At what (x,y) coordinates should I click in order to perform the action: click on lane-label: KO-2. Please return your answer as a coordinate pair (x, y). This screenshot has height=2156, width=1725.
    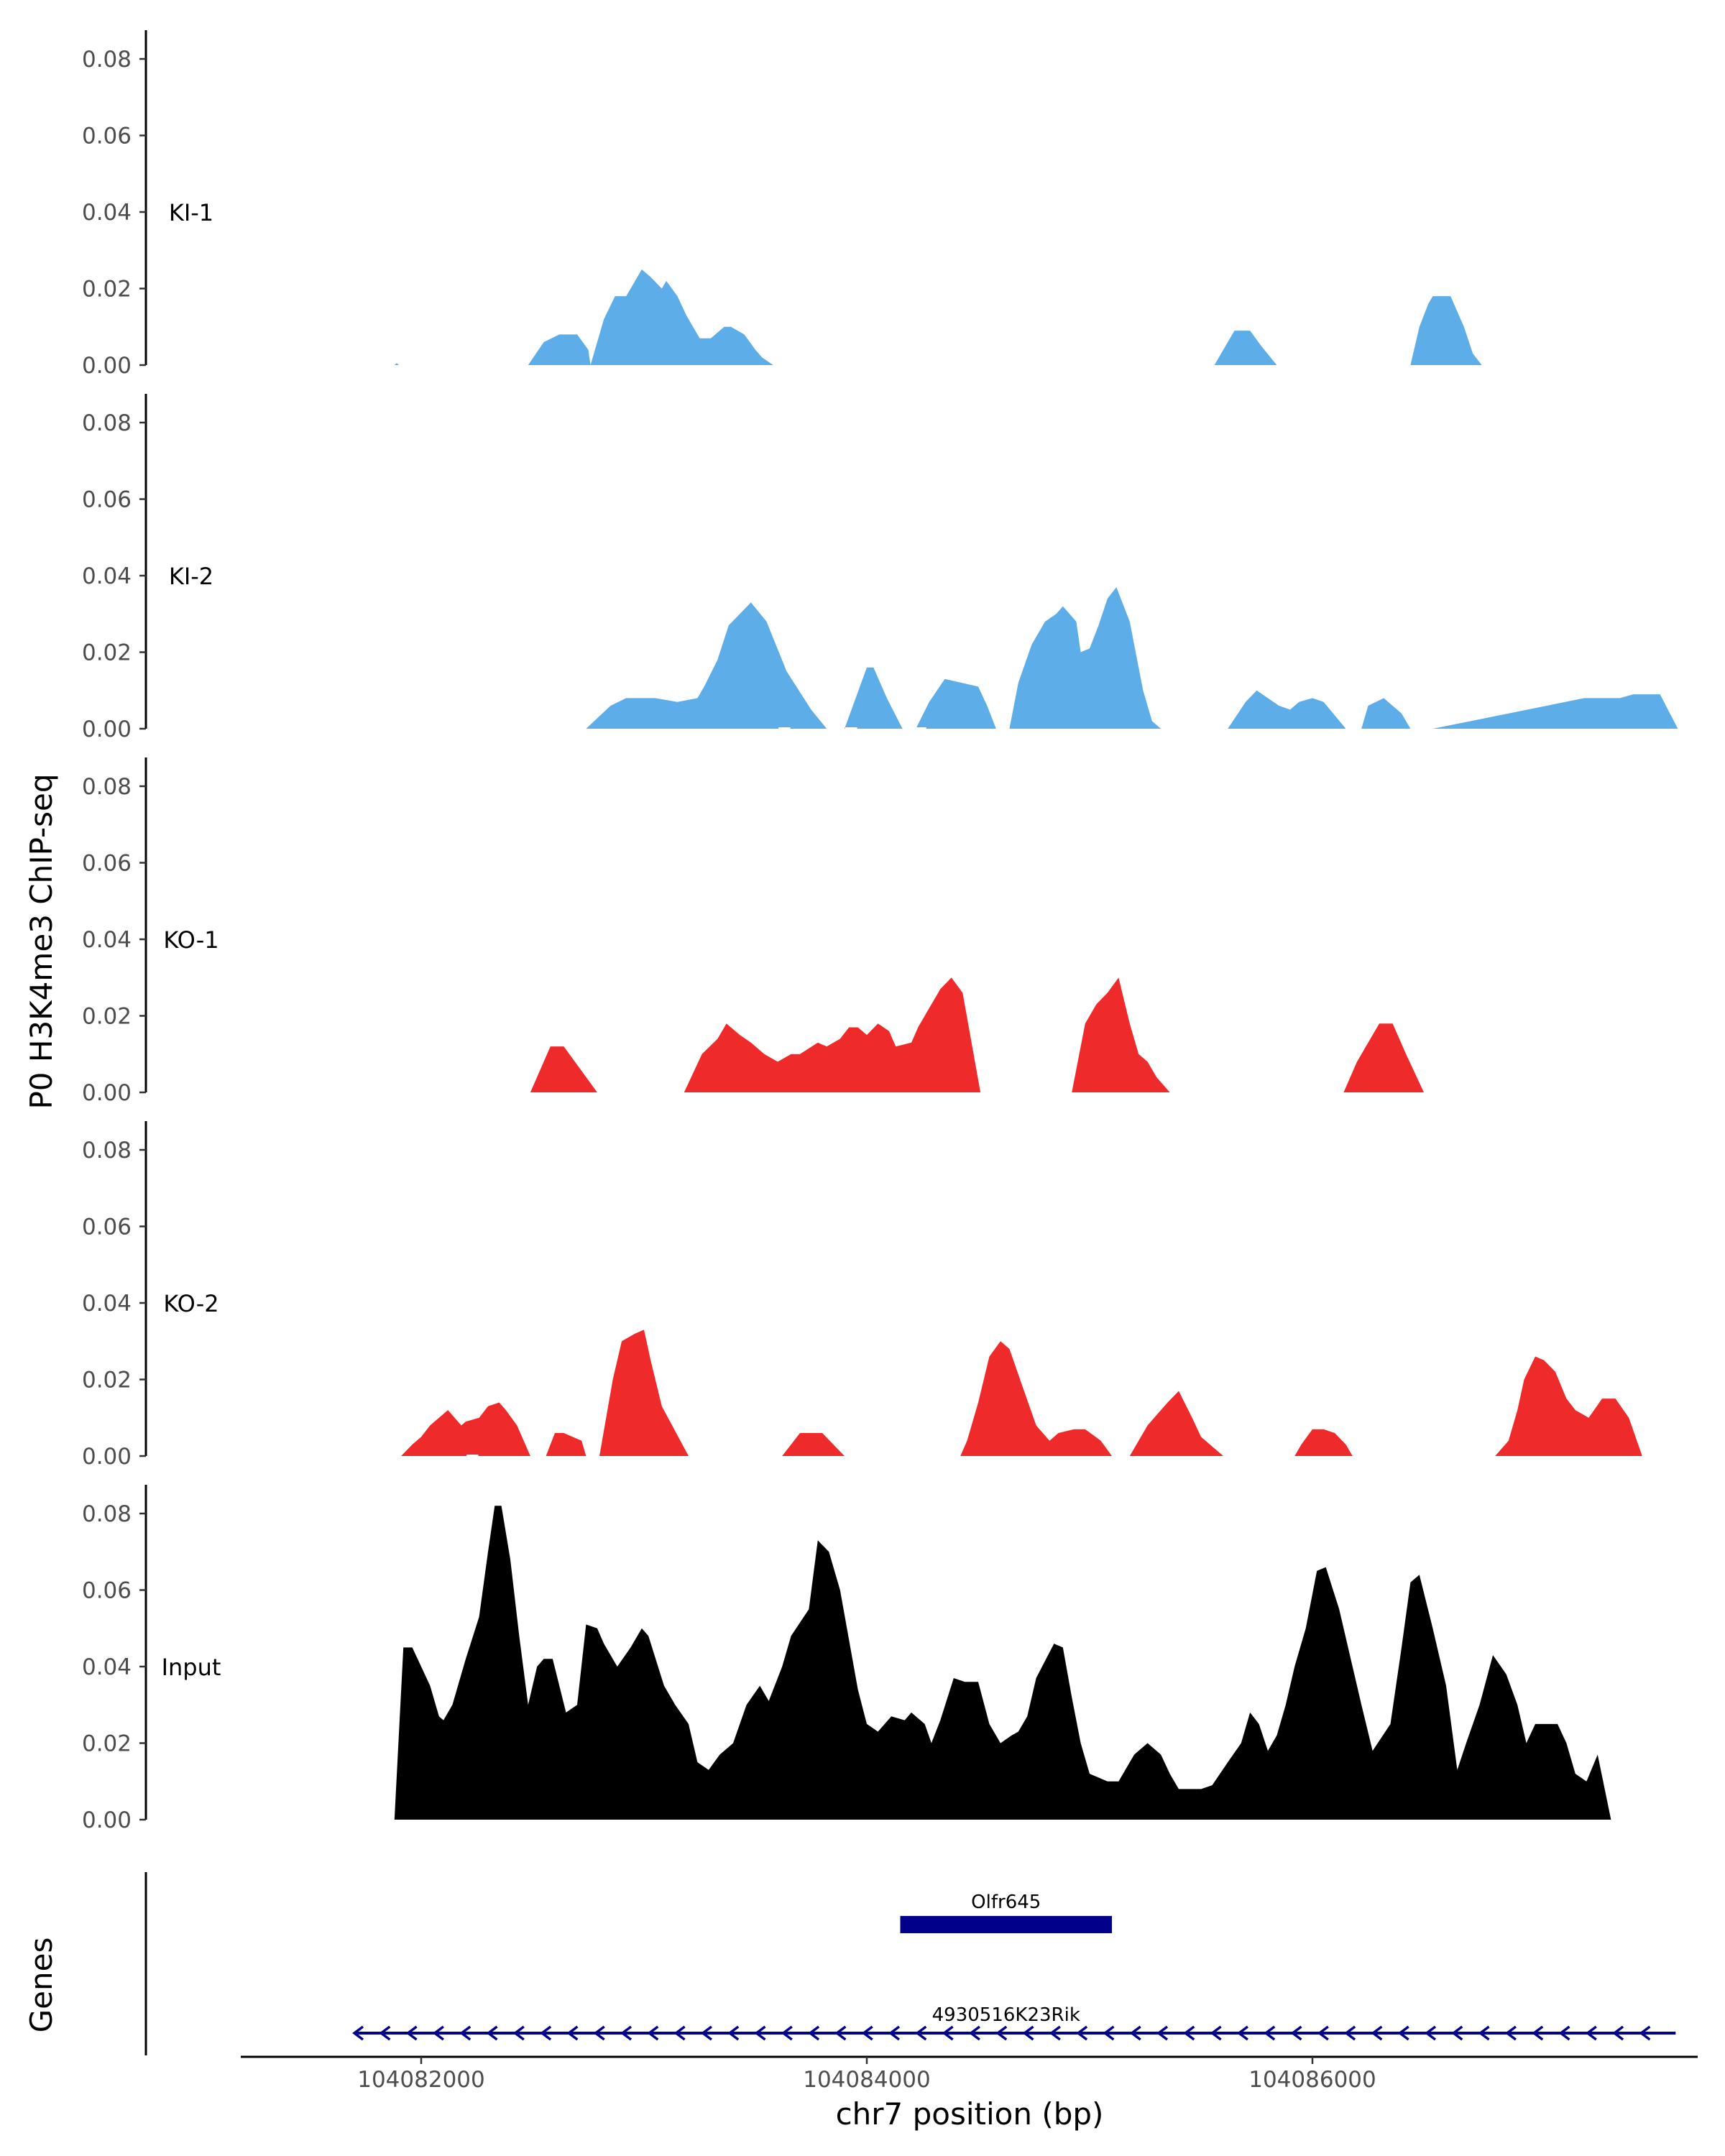
    Looking at the image, I should click on (190, 1303).